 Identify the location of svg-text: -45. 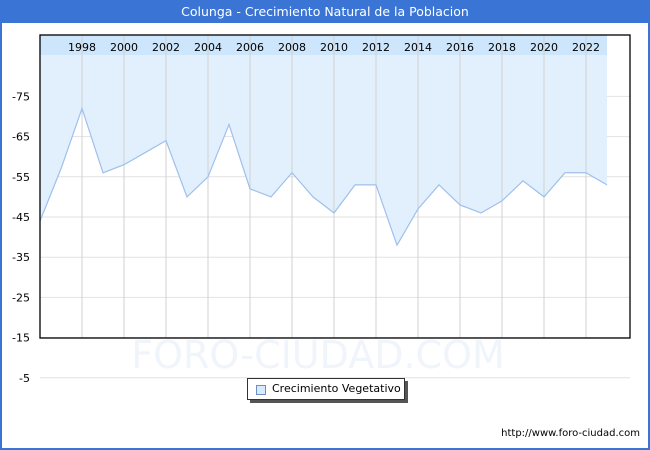
(21, 217).